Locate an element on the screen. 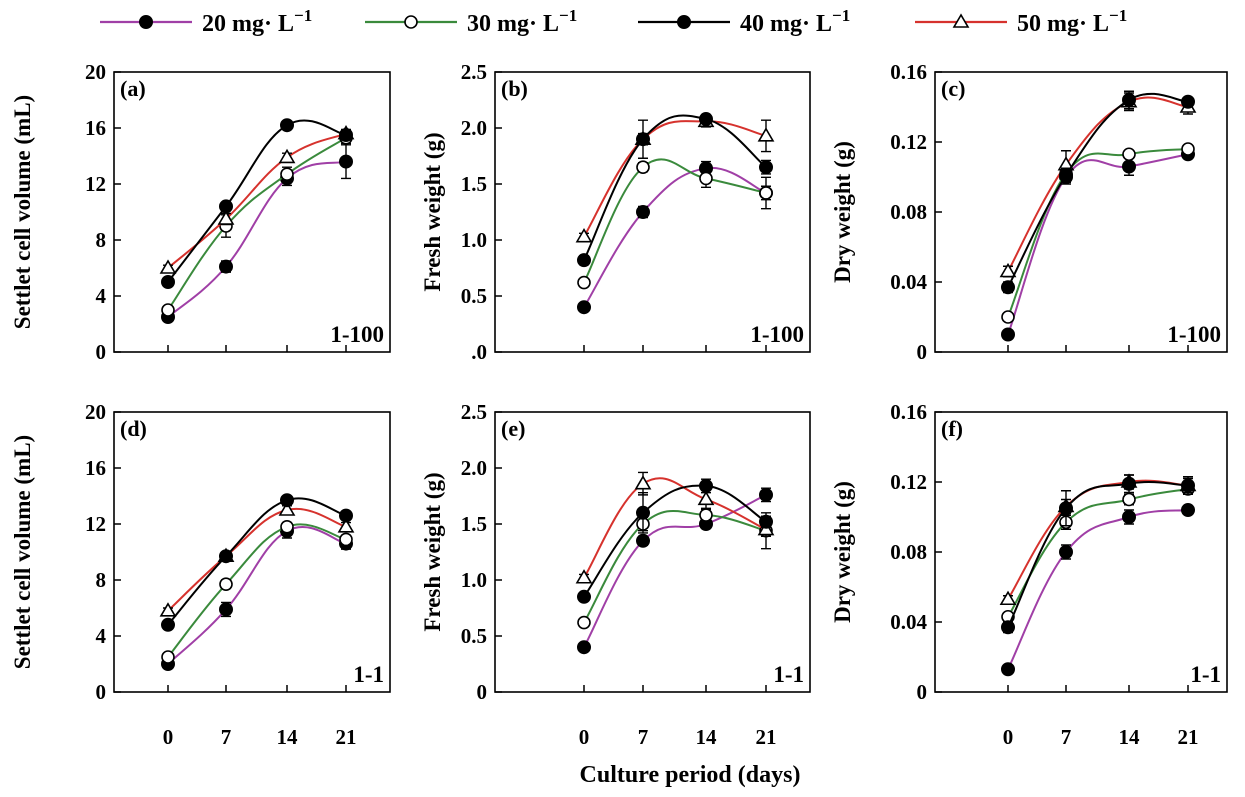 The width and height of the screenshot is (1245, 797). series-s30 is located at coordinates (1098, 233).